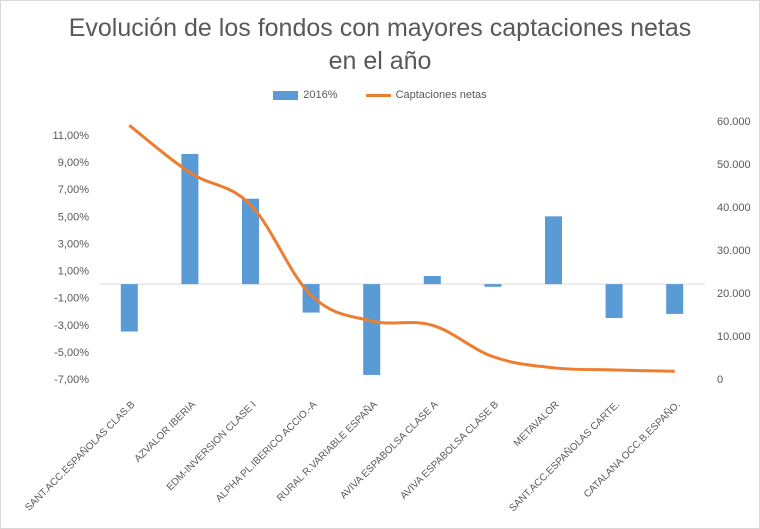 The width and height of the screenshot is (760, 529). I want to click on legend-bar-label: 2016%, so click(320, 95).